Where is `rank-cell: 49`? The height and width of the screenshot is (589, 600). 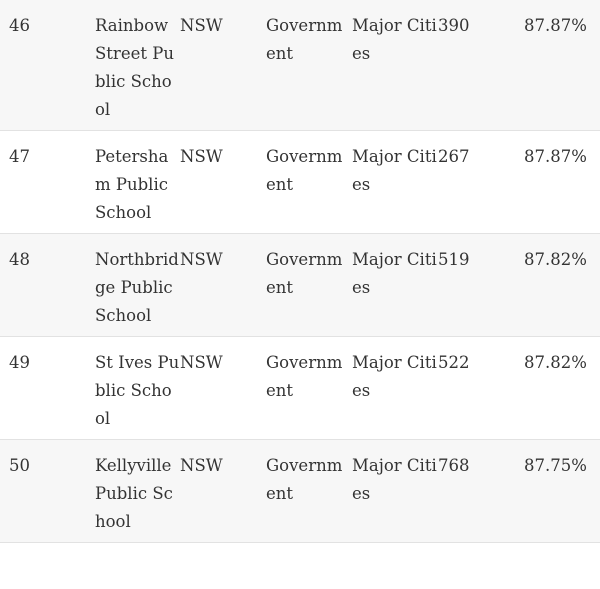
rank-cell: 49 is located at coordinates (19, 362).